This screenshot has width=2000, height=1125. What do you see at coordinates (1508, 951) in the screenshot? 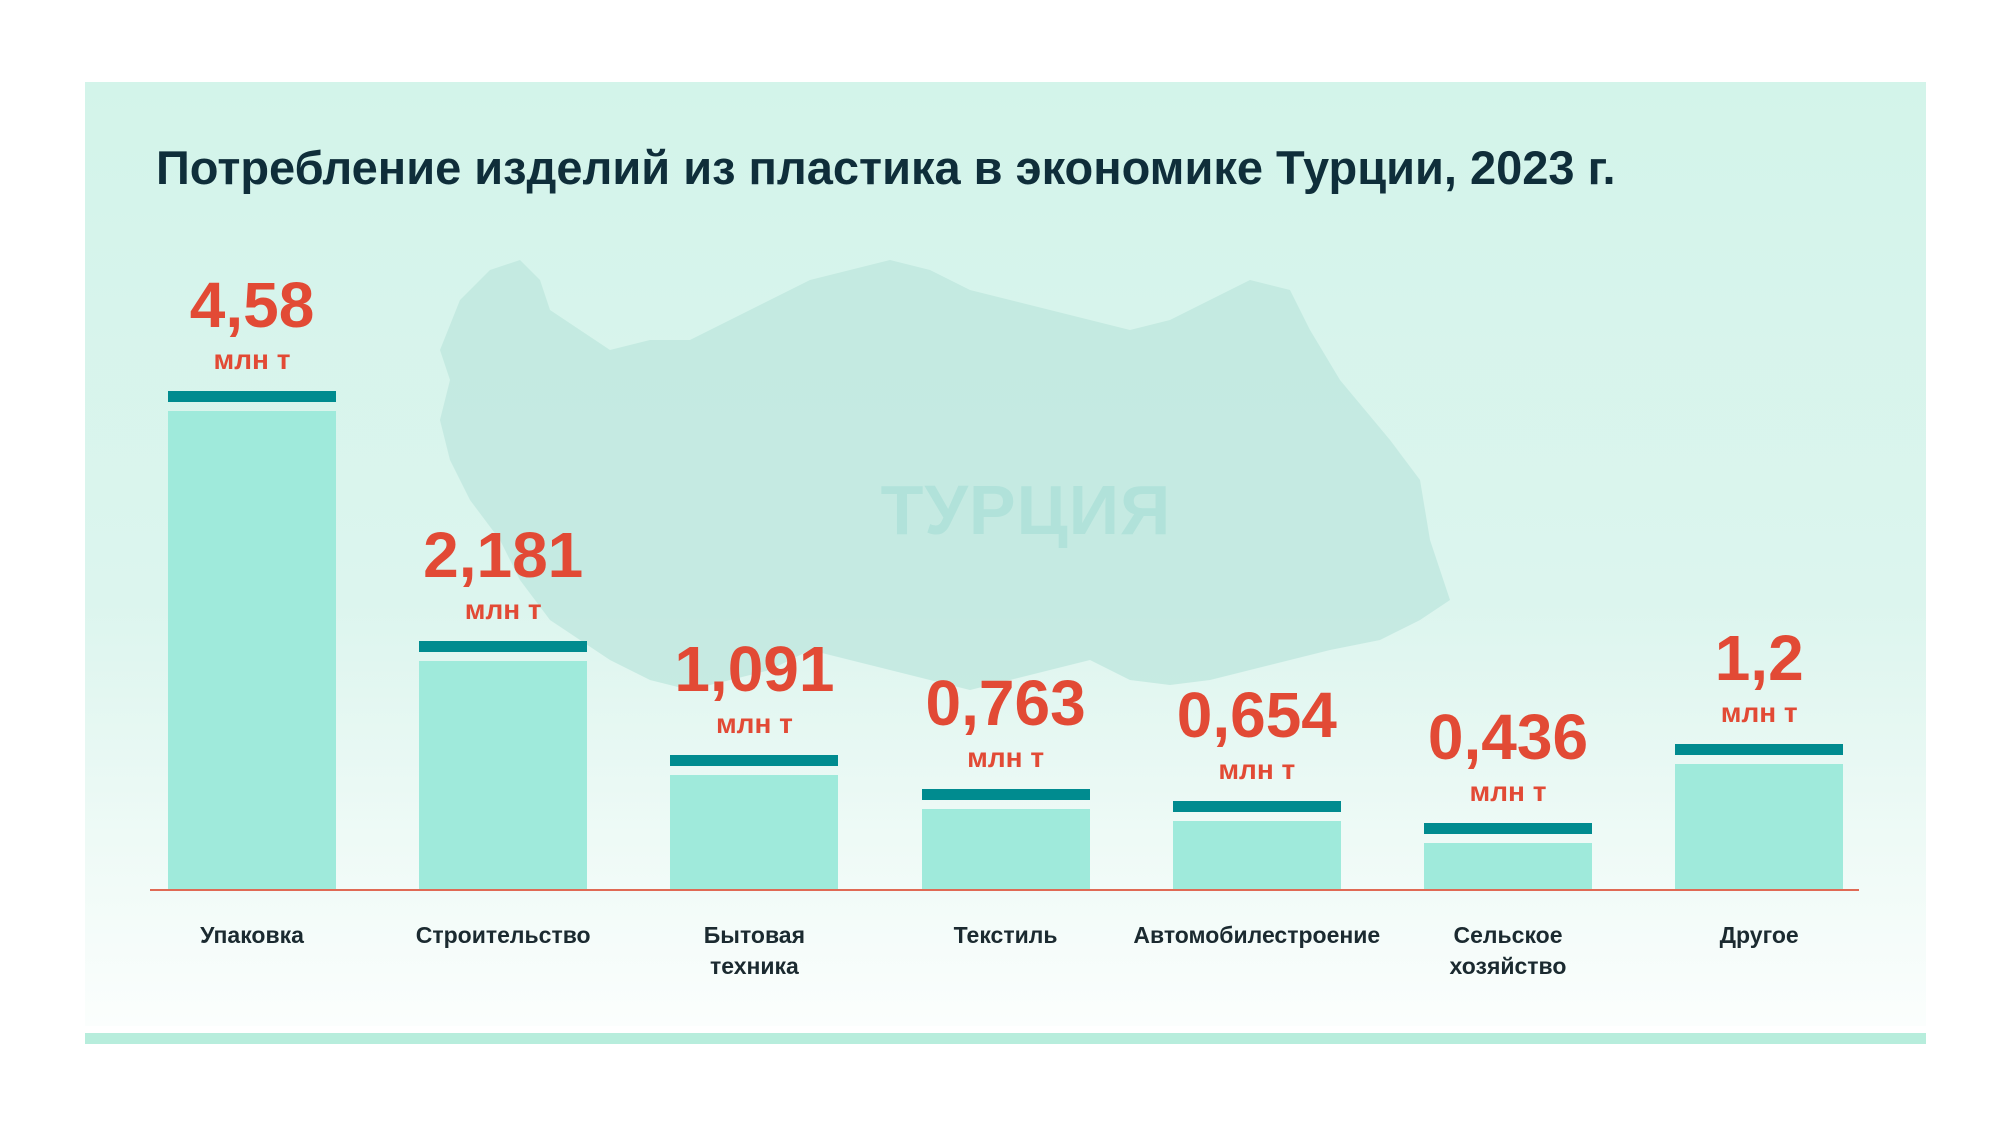
I see `category-label: Сельское хозяйство` at bounding box center [1508, 951].